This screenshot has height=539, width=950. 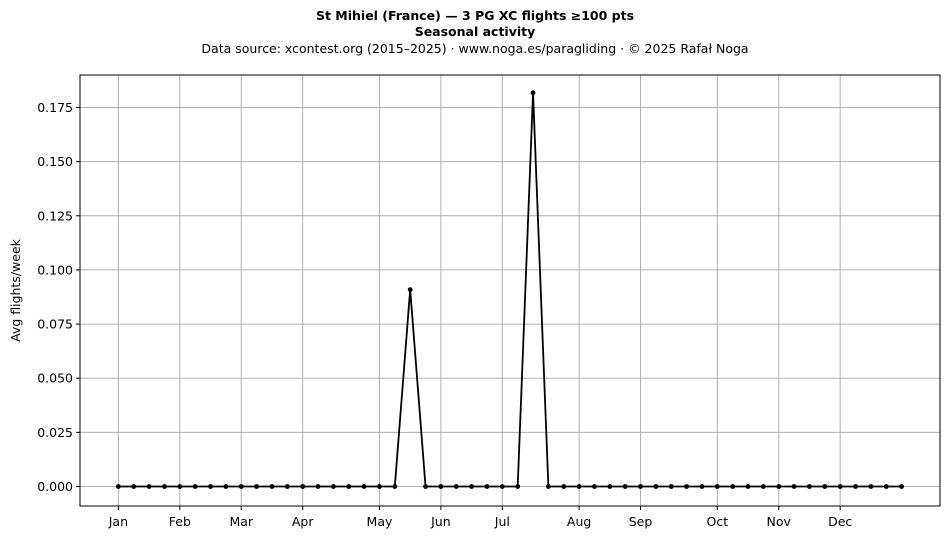 What do you see at coordinates (55, 161) in the screenshot?
I see `y-tick-label: 0.150` at bounding box center [55, 161].